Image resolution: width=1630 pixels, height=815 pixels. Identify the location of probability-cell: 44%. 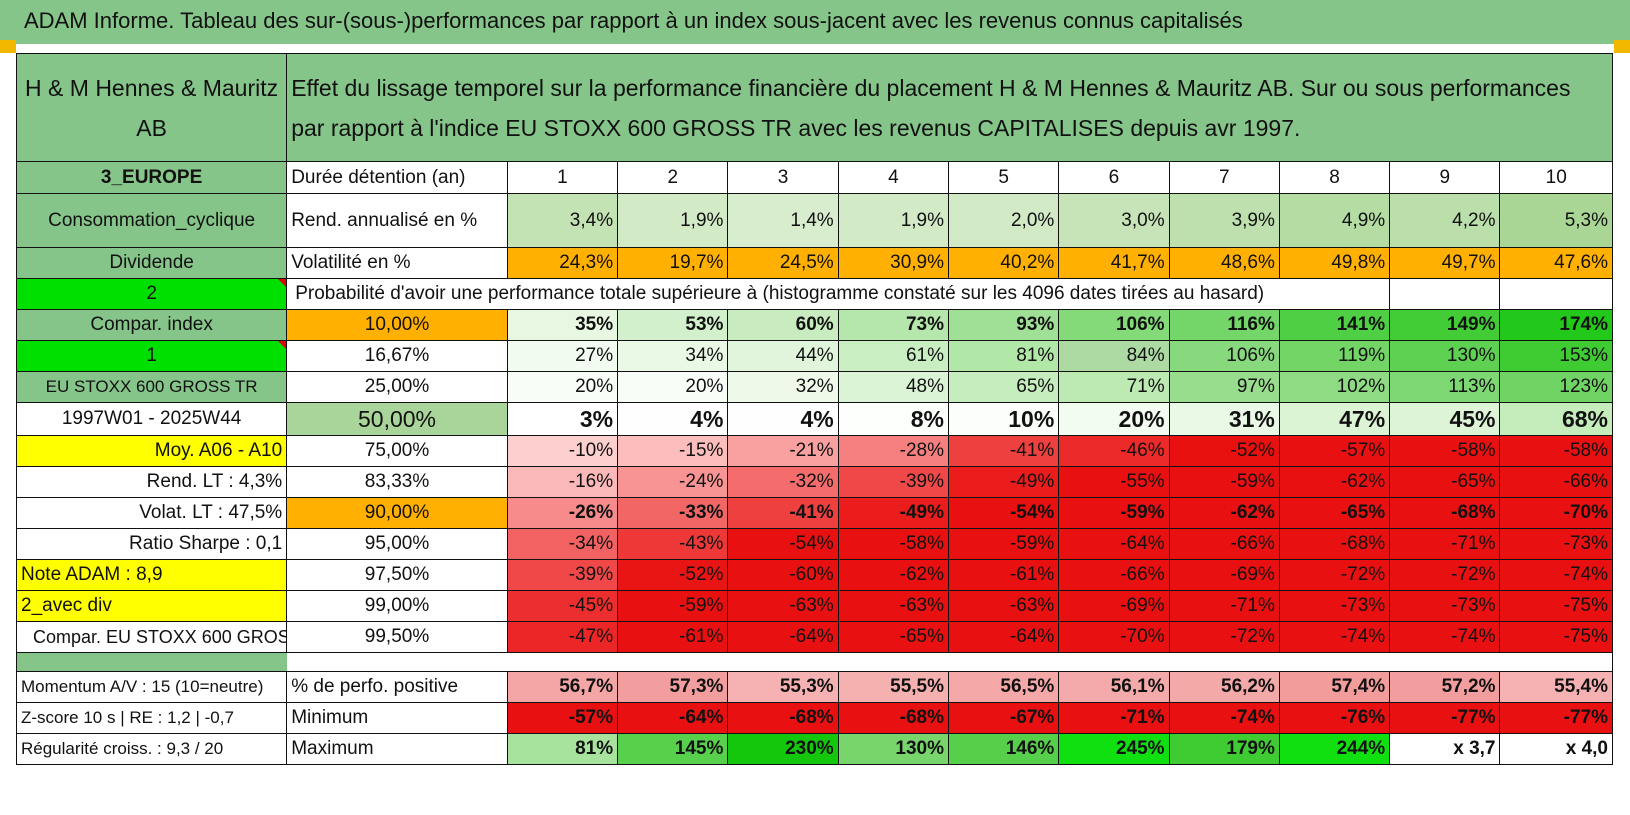
(783, 356).